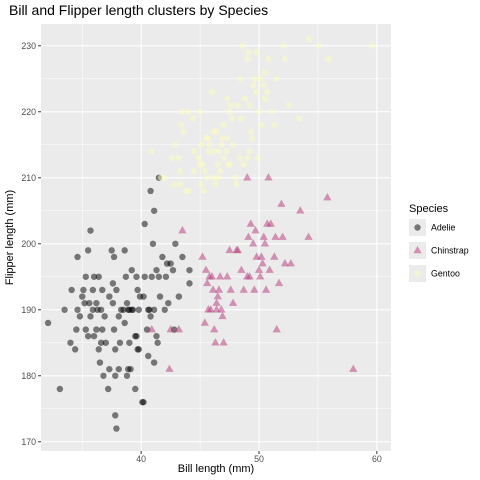 The height and width of the screenshot is (480, 480). What do you see at coordinates (259, 459) in the screenshot?
I see `x-tick-label: 50` at bounding box center [259, 459].